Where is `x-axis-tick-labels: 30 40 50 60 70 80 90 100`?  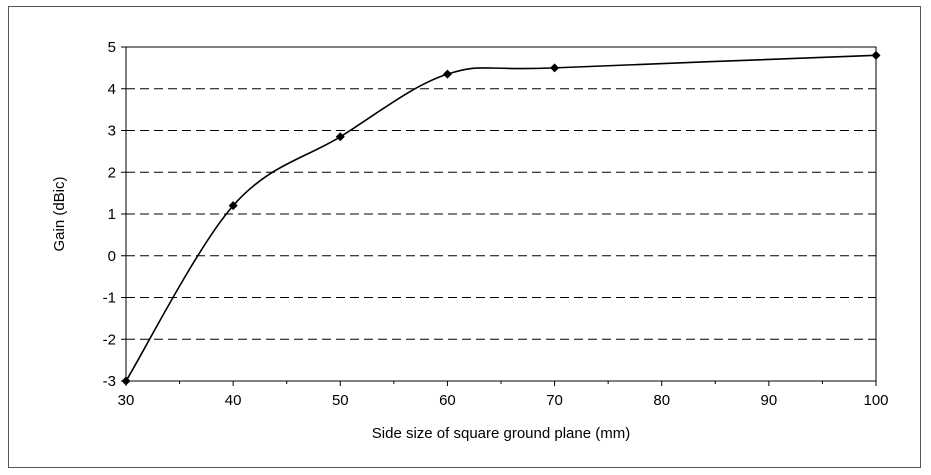 x-axis-tick-labels: 30 40 50 60 70 80 90 100 is located at coordinates (503, 400).